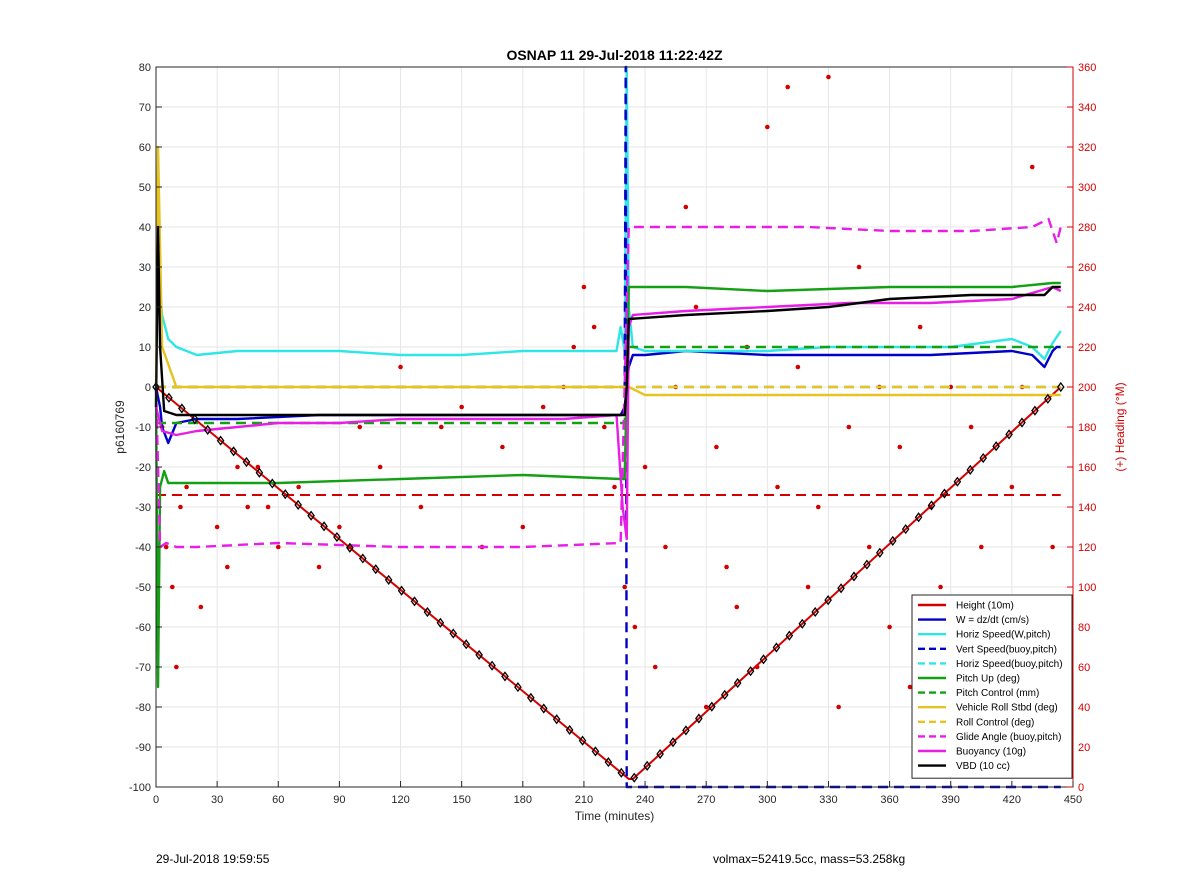 This screenshot has height=885, width=1200. Describe the element at coordinates (985, 606) in the screenshot. I see `legend-entry-0: Height (10m)` at that location.